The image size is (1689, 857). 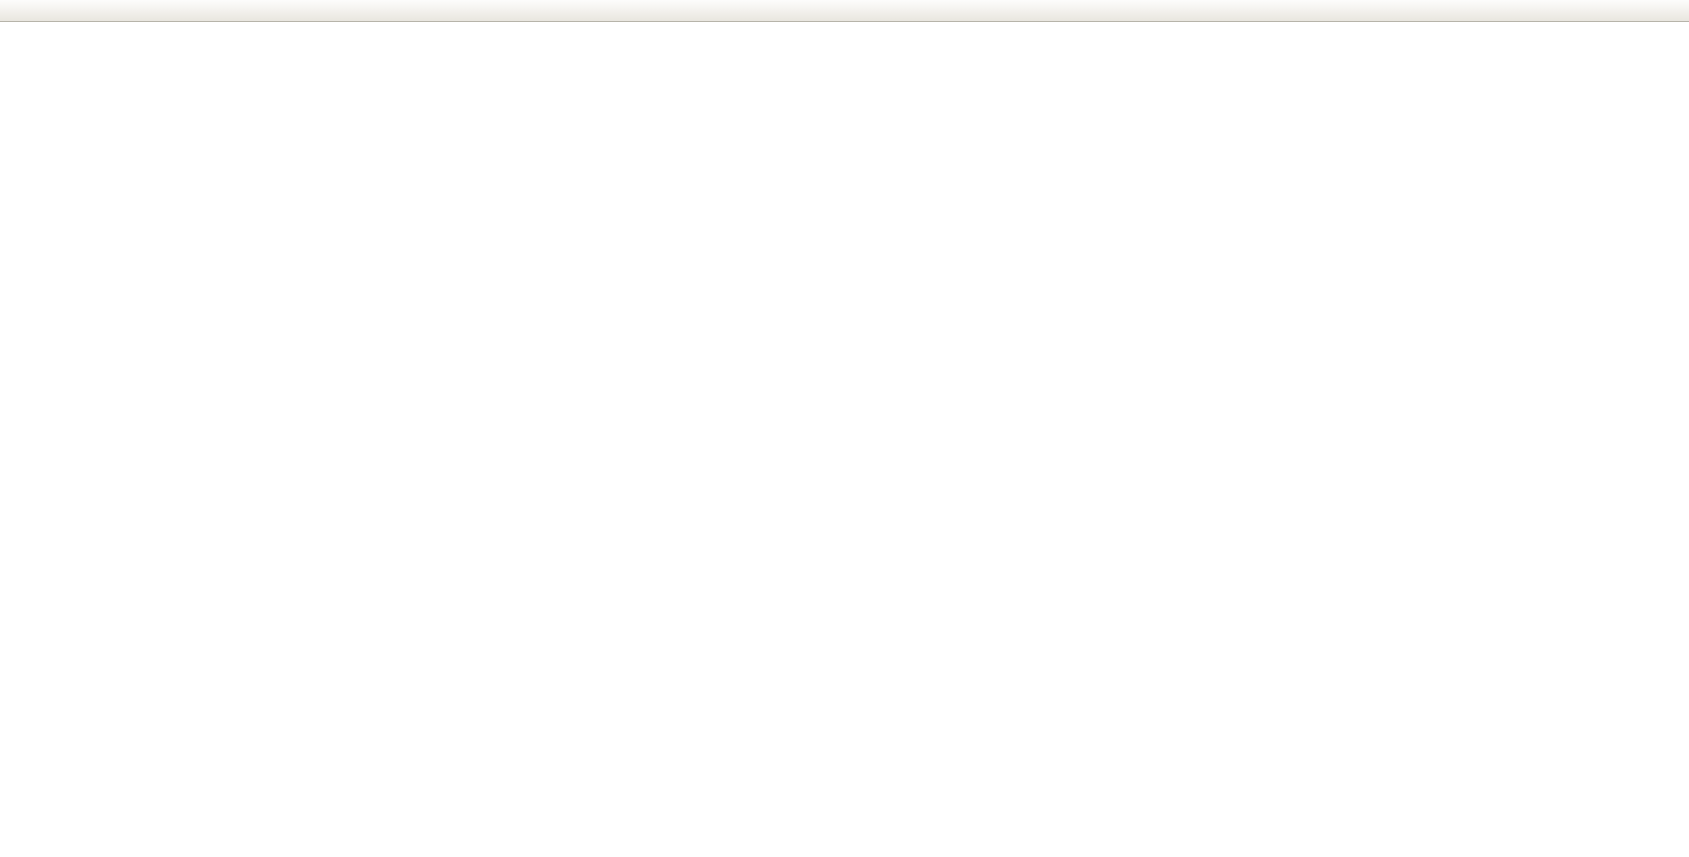 What do you see at coordinates (844, 11) in the screenshot?
I see `toolbar` at bounding box center [844, 11].